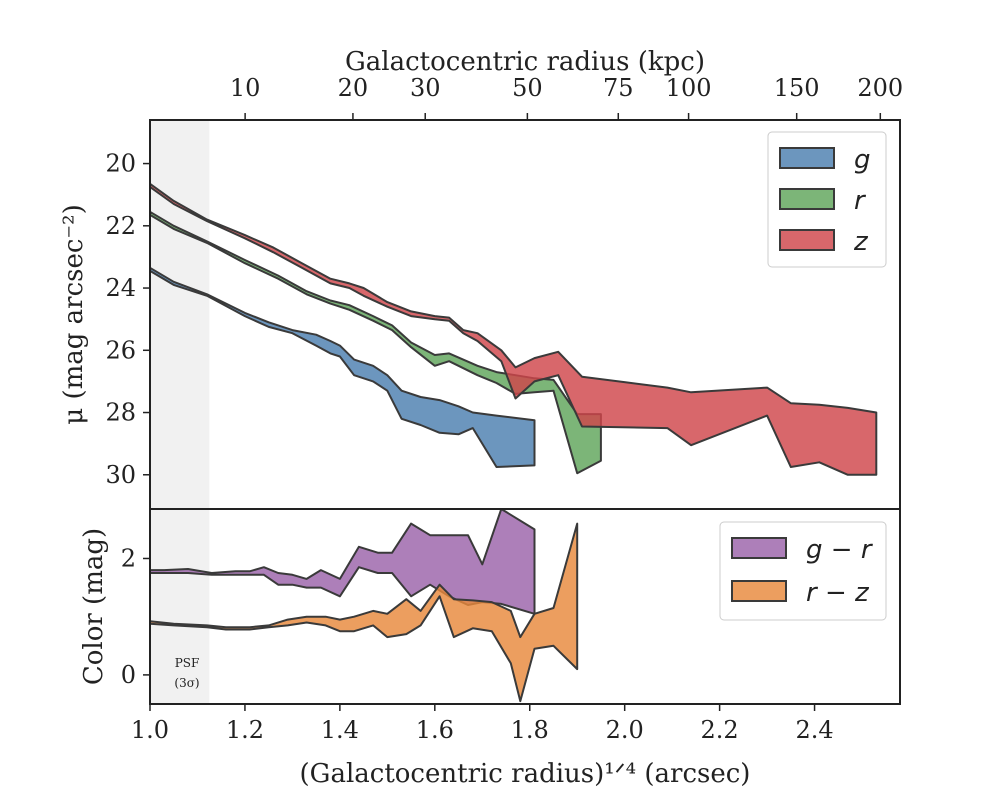 This screenshot has height=800, width=1000. Describe the element at coordinates (128, 675) in the screenshot. I see `bottom-ytick-label-0: 0` at that location.